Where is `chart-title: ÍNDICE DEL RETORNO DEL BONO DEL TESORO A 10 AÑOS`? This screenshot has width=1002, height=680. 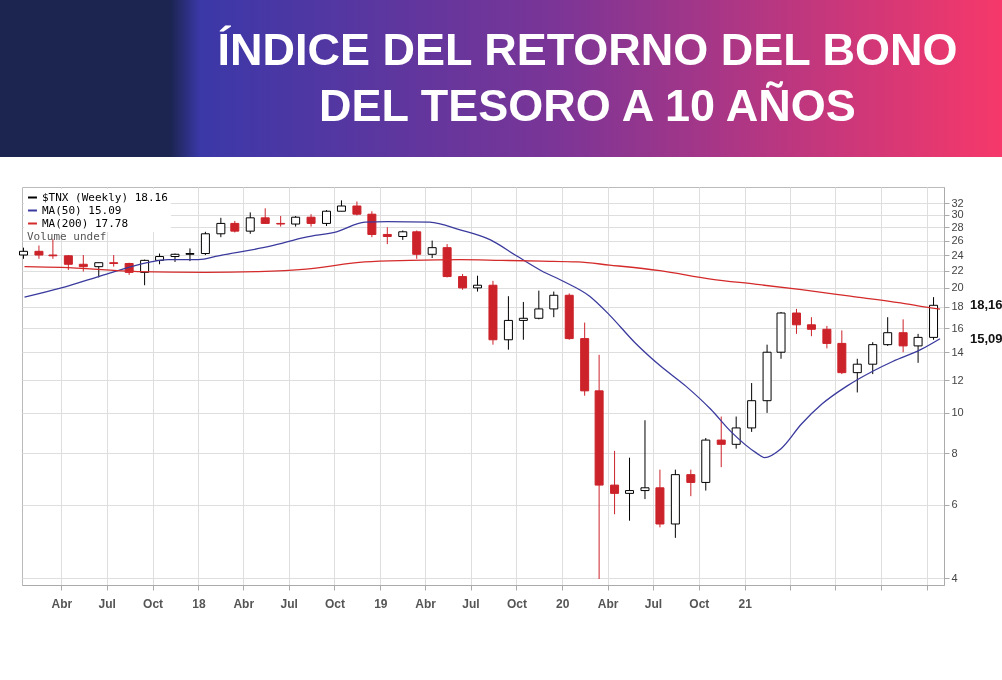
chart-title: ÍNDICE DEL RETORNO DEL BONO DEL TESORO A 10 AÑOS is located at coordinates (587, 78).